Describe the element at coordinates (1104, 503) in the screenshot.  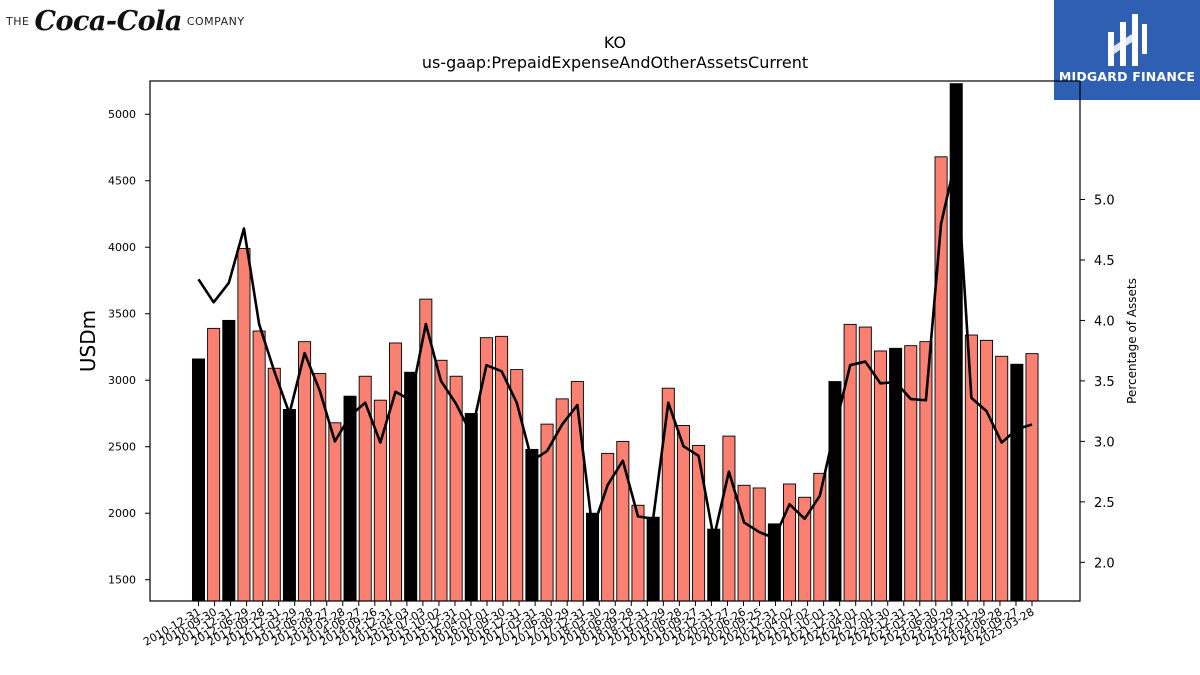
I see `y2-tick-label: 2.5` at that location.